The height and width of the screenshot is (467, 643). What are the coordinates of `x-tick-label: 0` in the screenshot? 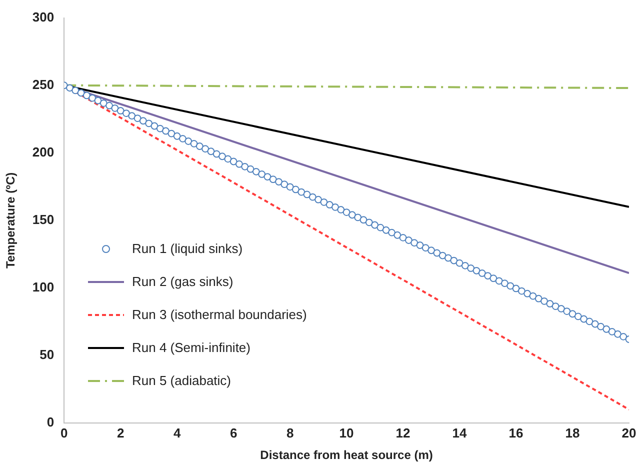 It's located at (64, 432).